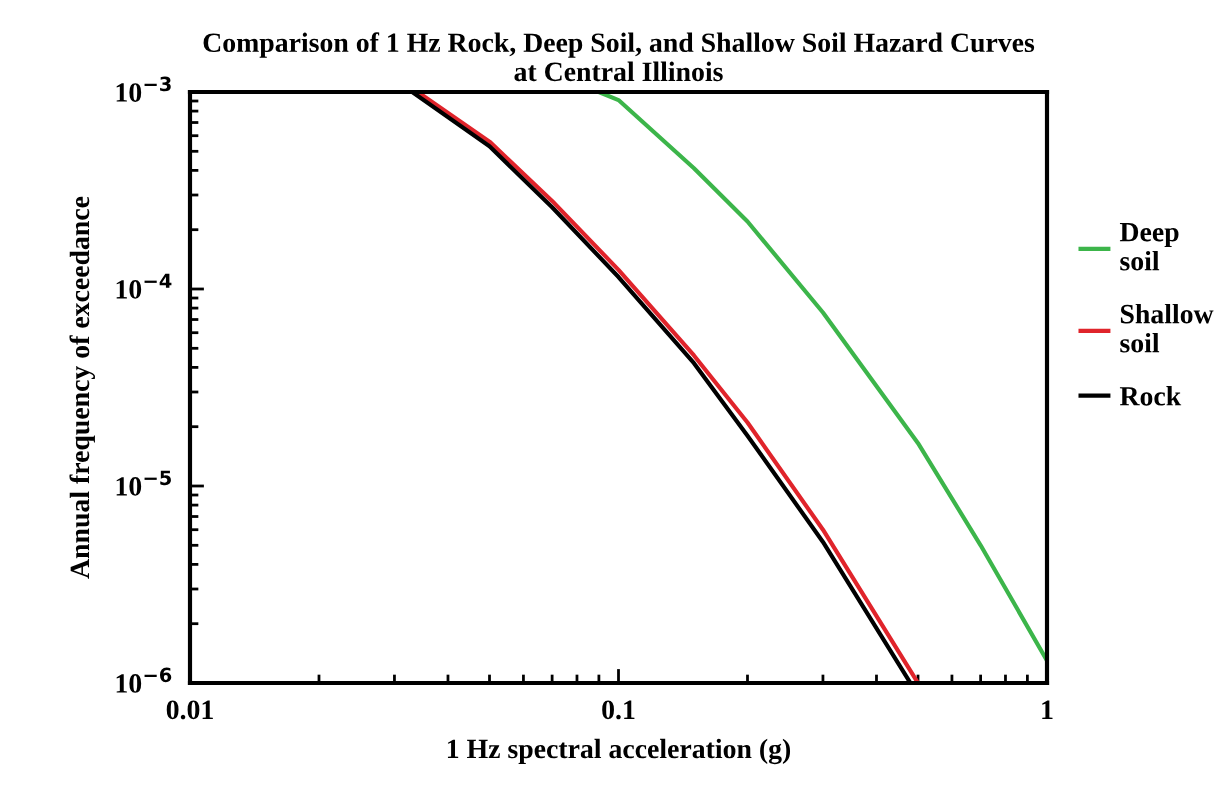  What do you see at coordinates (144, 680) in the screenshot?
I see `y-tick-label: 10$^{−6}$` at bounding box center [144, 680].